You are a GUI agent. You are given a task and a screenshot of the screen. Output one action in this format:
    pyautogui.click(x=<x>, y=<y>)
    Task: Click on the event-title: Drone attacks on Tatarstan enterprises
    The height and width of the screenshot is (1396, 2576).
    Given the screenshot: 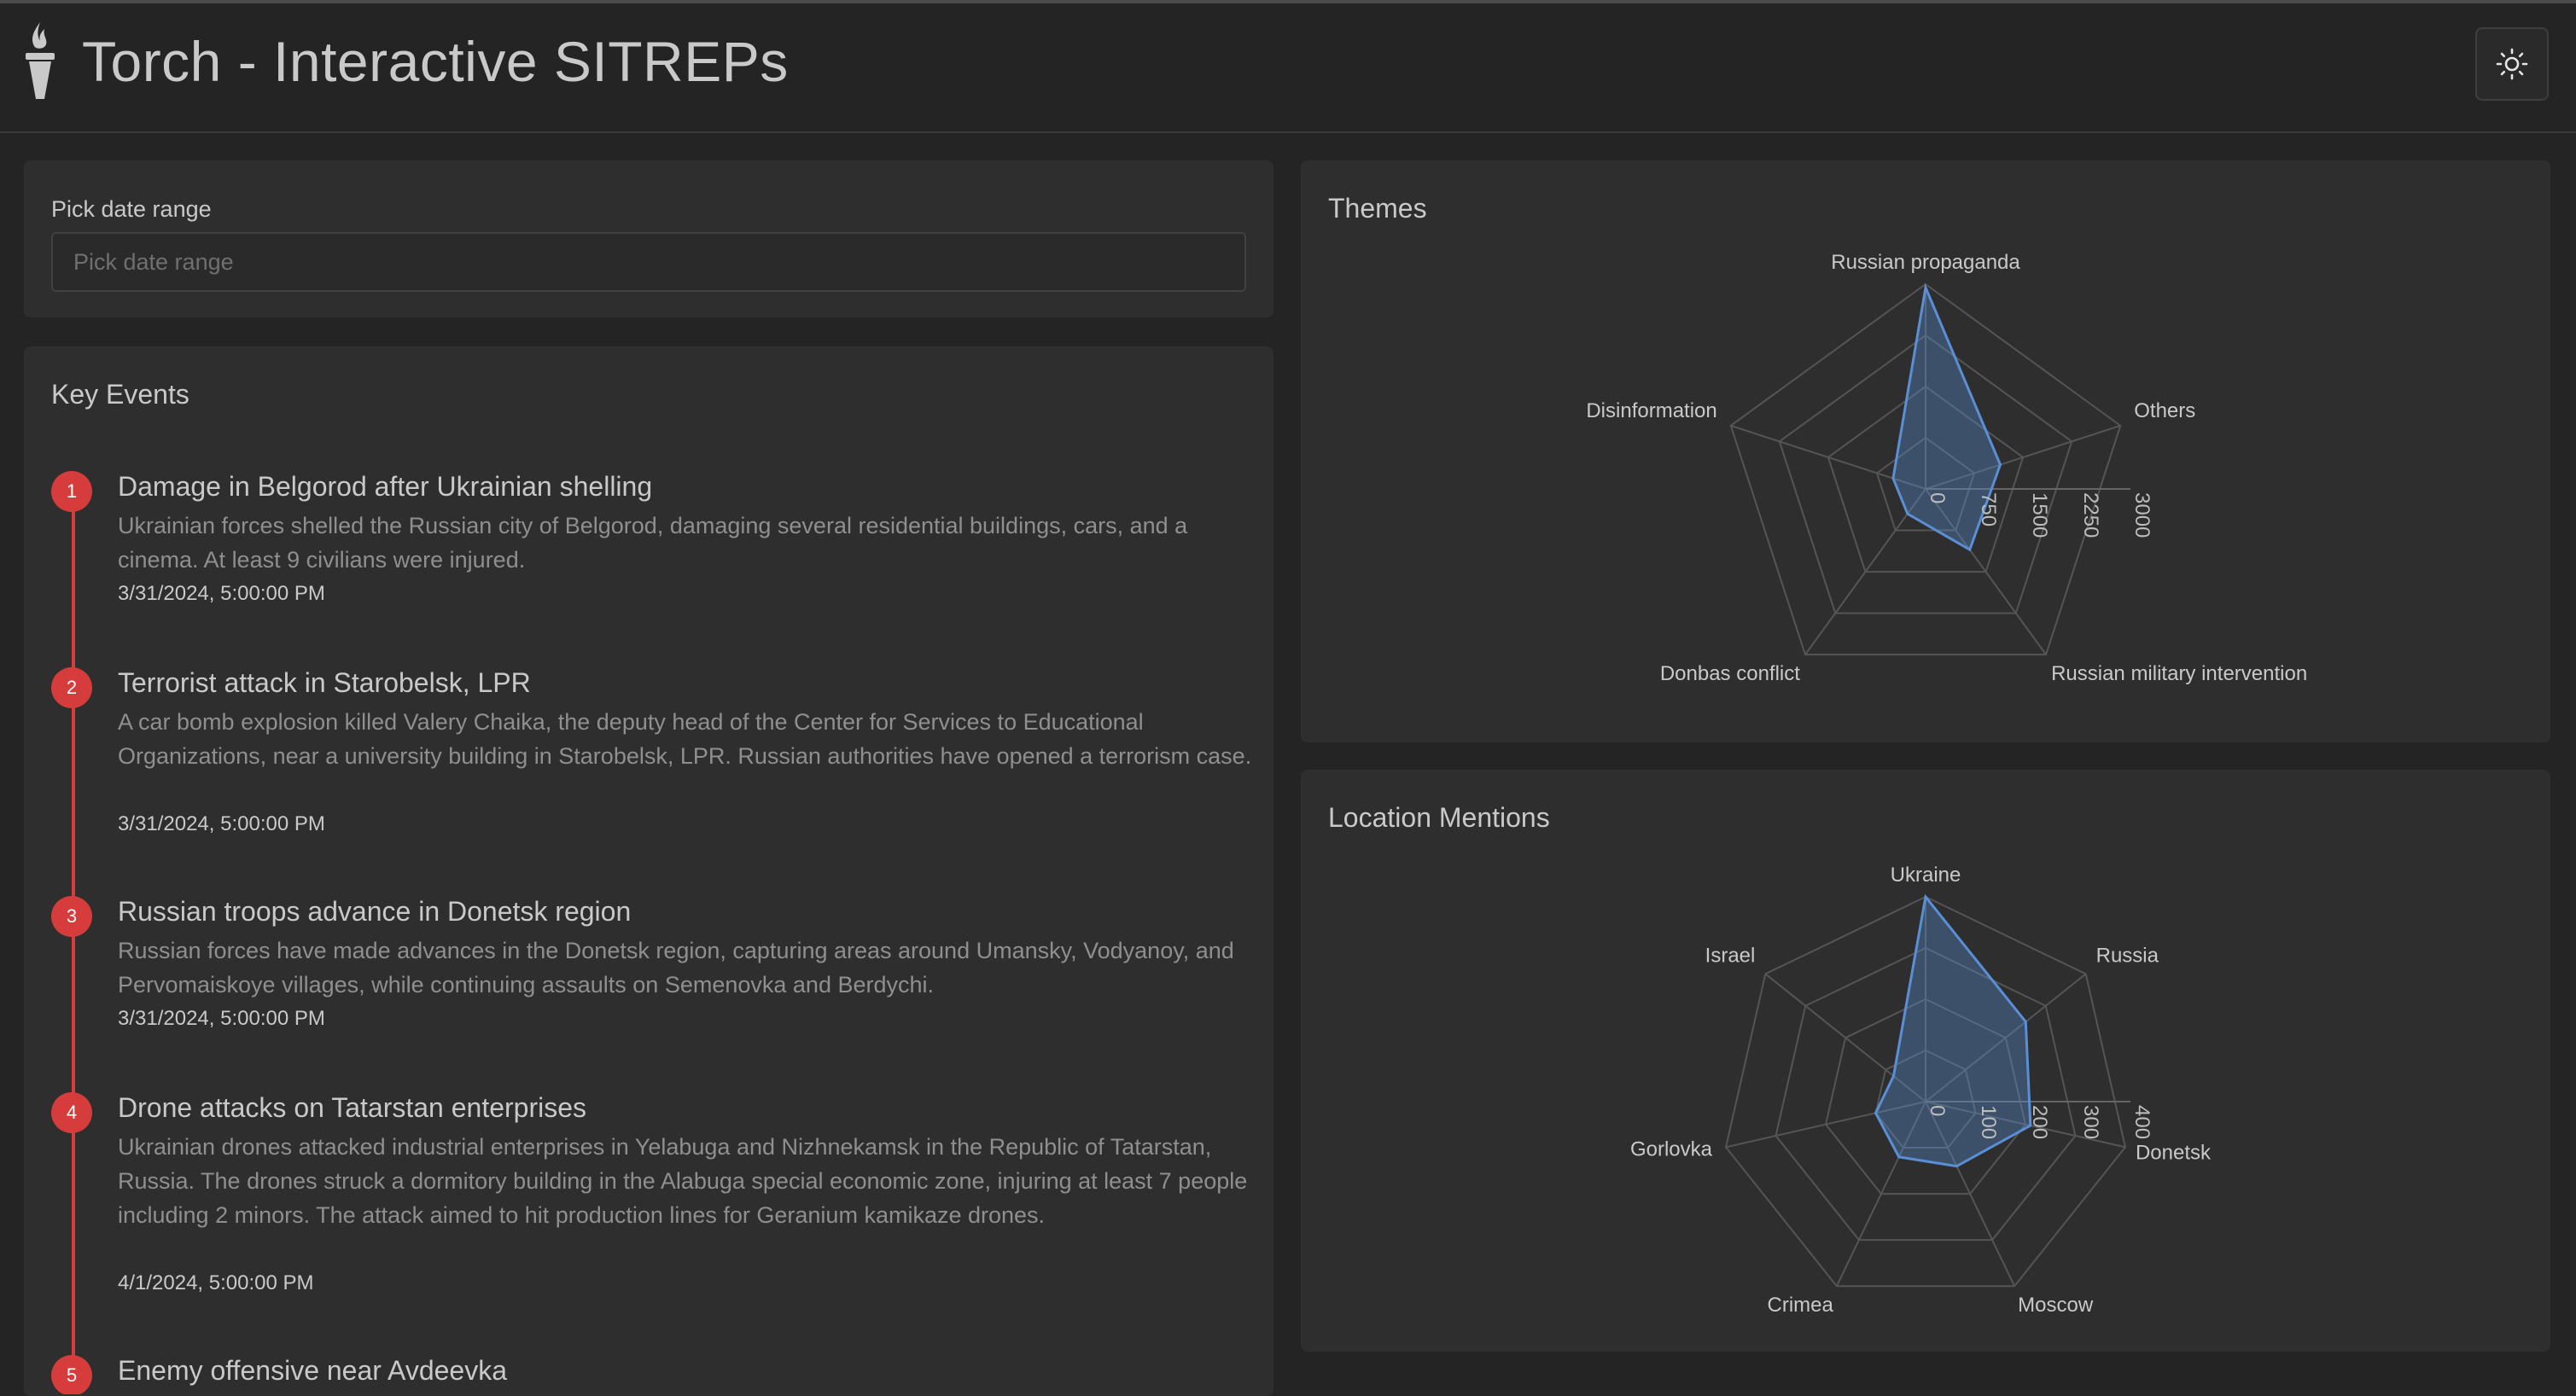 What is the action you would take?
    pyautogui.click(x=352, y=1107)
    